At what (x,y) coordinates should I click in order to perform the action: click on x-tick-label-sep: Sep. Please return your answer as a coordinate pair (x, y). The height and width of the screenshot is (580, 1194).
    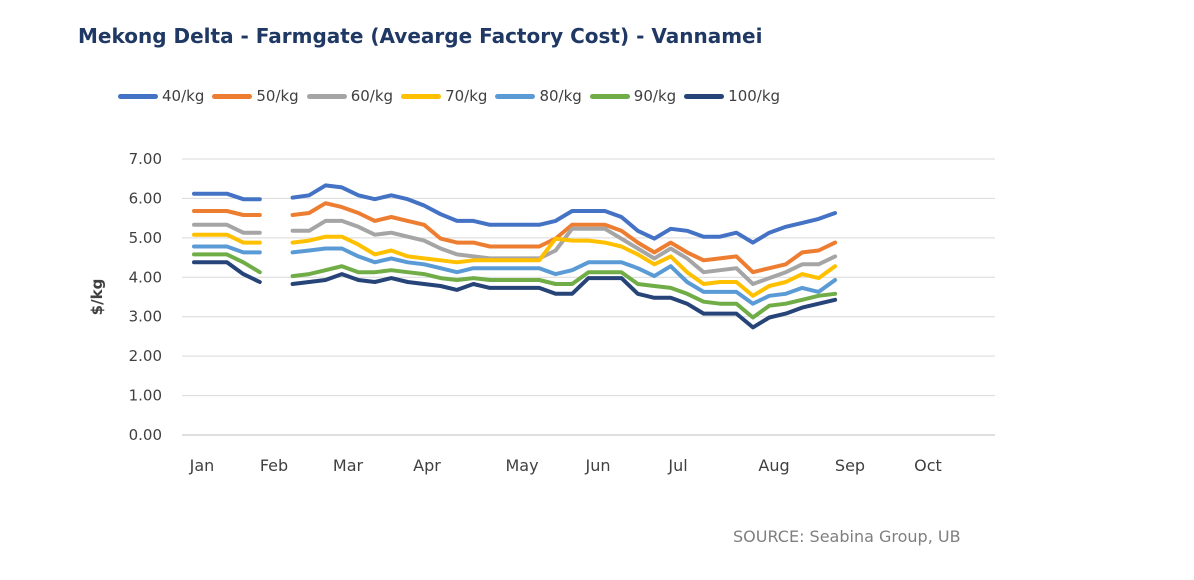
    Looking at the image, I should click on (850, 465).